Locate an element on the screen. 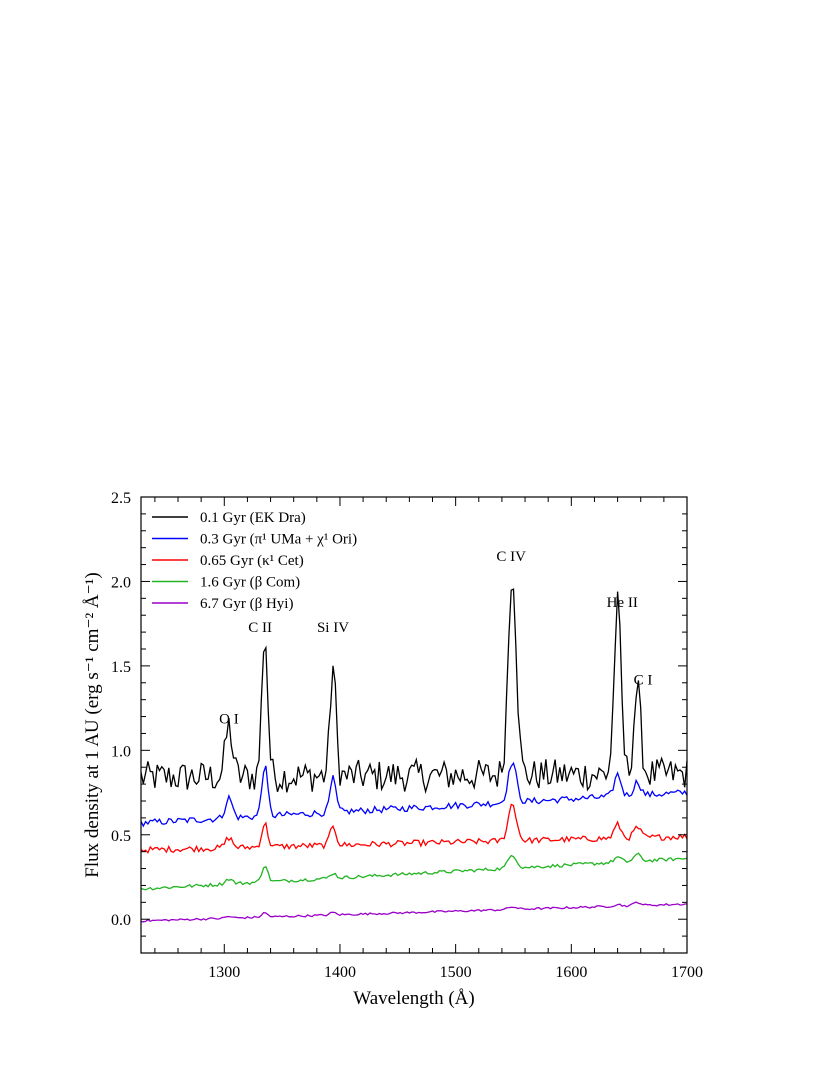  y-tick-label: 0.5 is located at coordinates (121, 836).